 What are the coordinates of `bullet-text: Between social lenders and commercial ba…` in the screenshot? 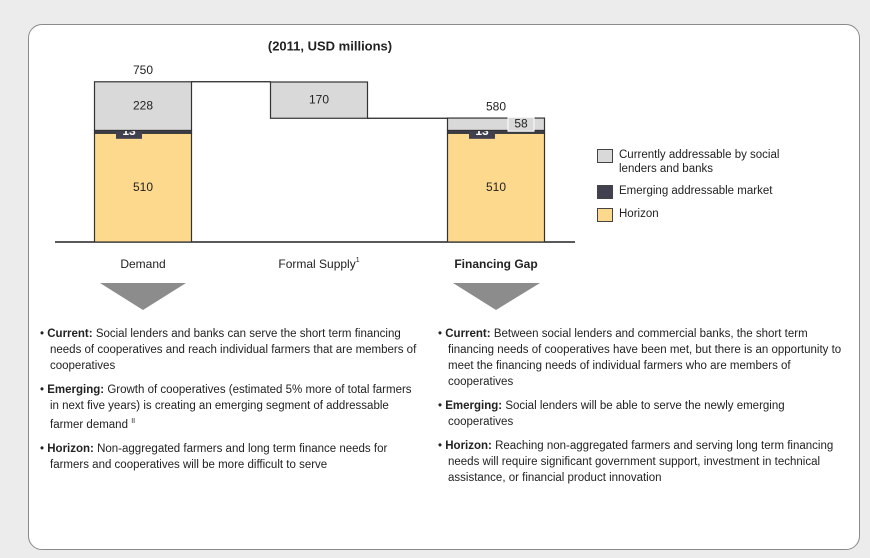 It's located at (645, 358).